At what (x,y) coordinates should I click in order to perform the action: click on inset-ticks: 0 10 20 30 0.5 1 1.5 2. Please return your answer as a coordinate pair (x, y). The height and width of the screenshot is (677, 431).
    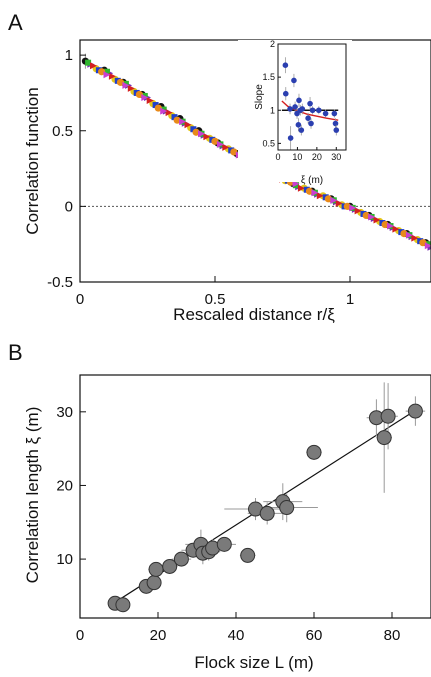
    Looking at the image, I should click on (301, 100).